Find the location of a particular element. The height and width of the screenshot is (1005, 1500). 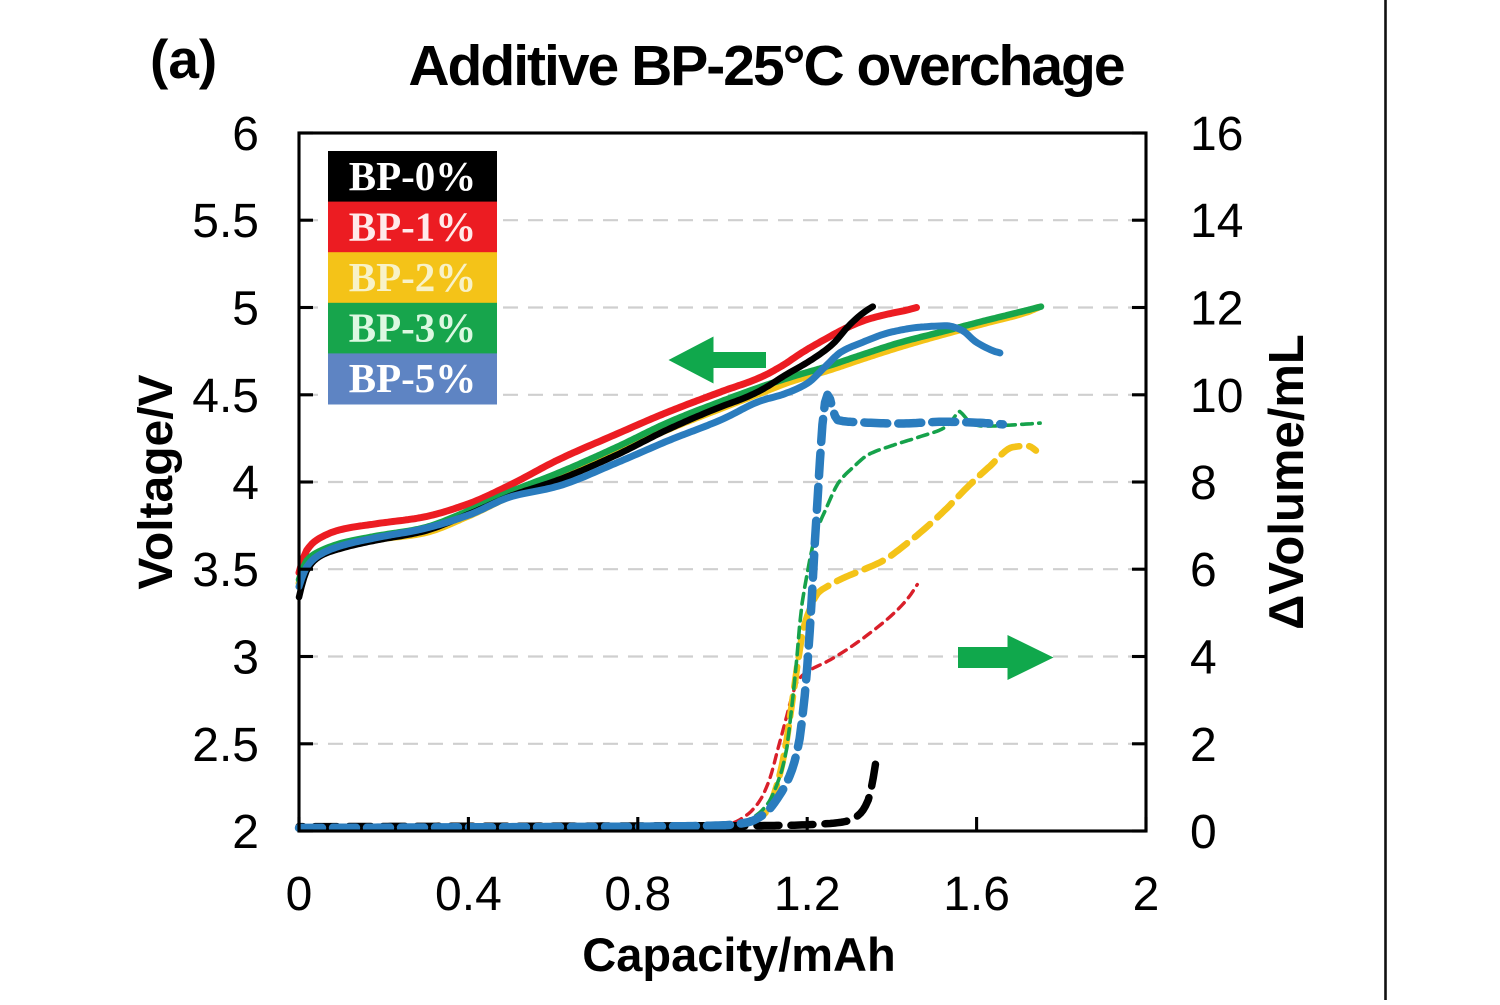

svg-text: BP-2% is located at coordinates (413, 277).